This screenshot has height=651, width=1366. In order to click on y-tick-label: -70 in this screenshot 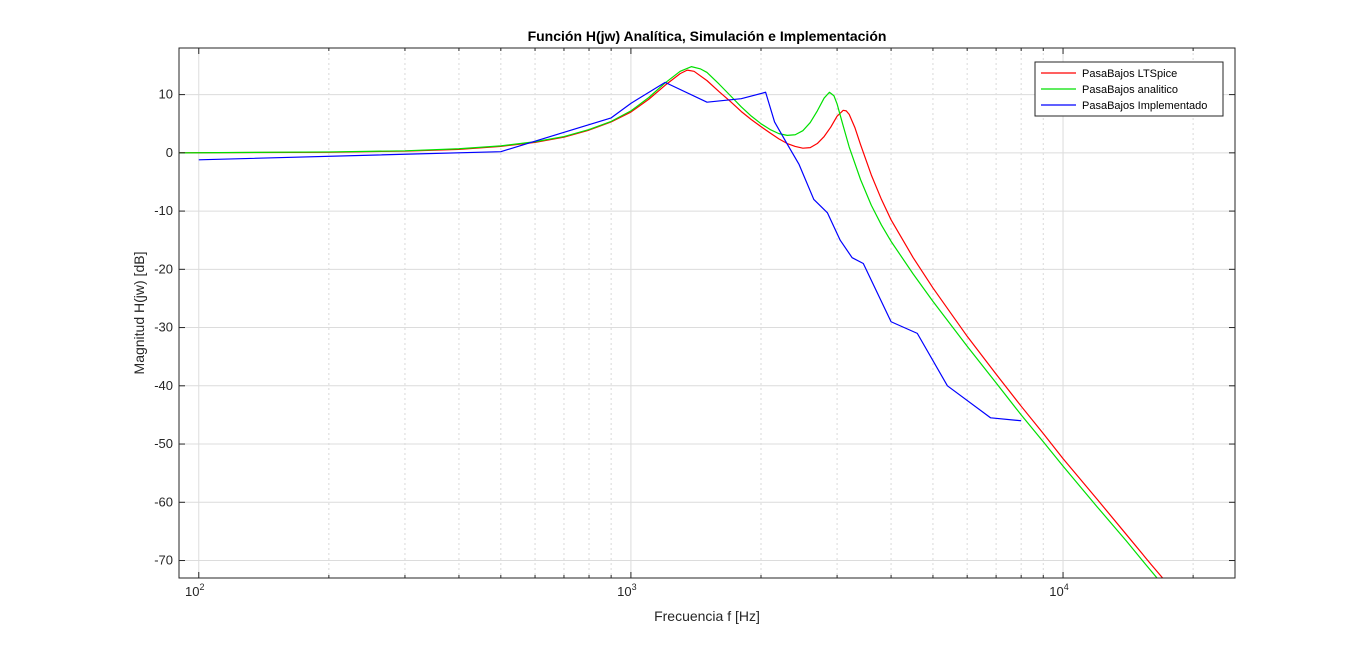, I will do `click(163, 560)`.